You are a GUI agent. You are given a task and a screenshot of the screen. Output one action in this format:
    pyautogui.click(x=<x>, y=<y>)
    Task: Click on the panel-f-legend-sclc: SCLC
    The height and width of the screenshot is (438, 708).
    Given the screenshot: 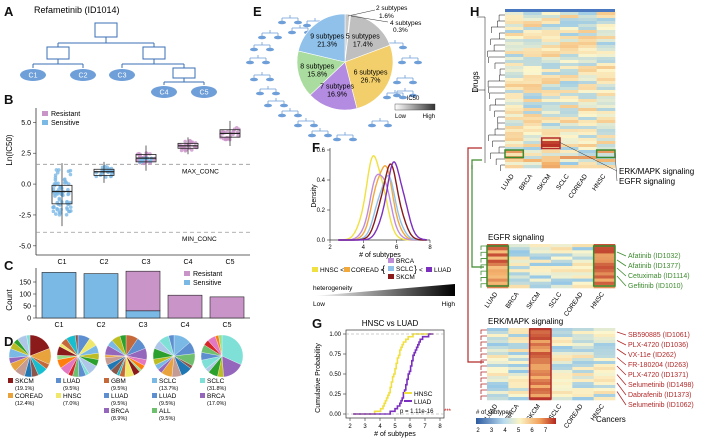 What is the action you would take?
    pyautogui.click(x=405, y=269)
    